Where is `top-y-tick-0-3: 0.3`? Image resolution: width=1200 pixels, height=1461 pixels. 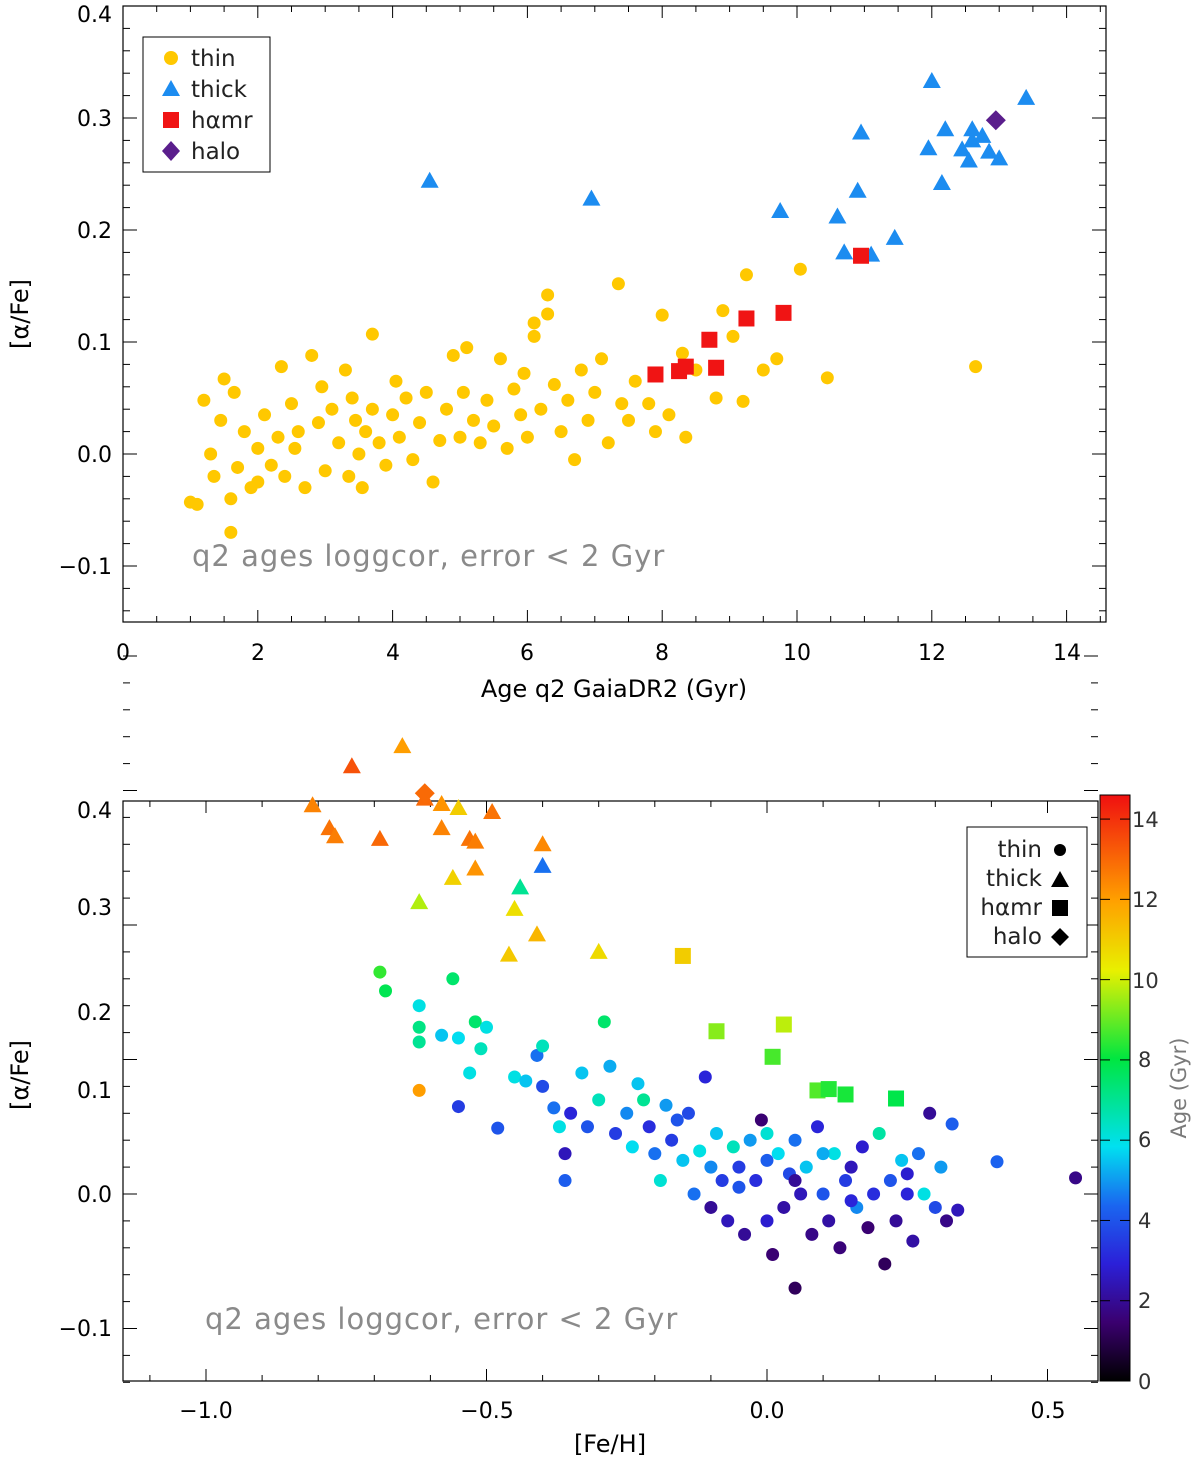
top-y-tick-0-3: 0.3 is located at coordinates (94, 119).